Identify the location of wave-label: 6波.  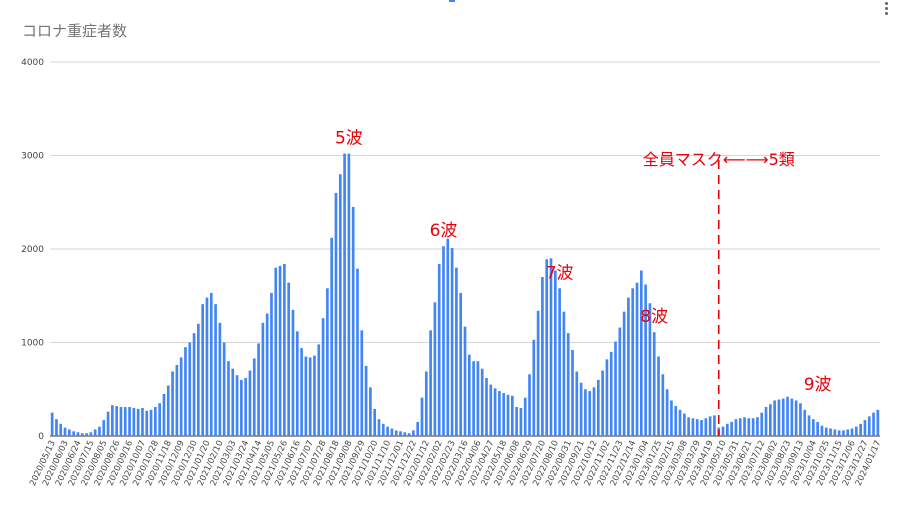
(444, 231).